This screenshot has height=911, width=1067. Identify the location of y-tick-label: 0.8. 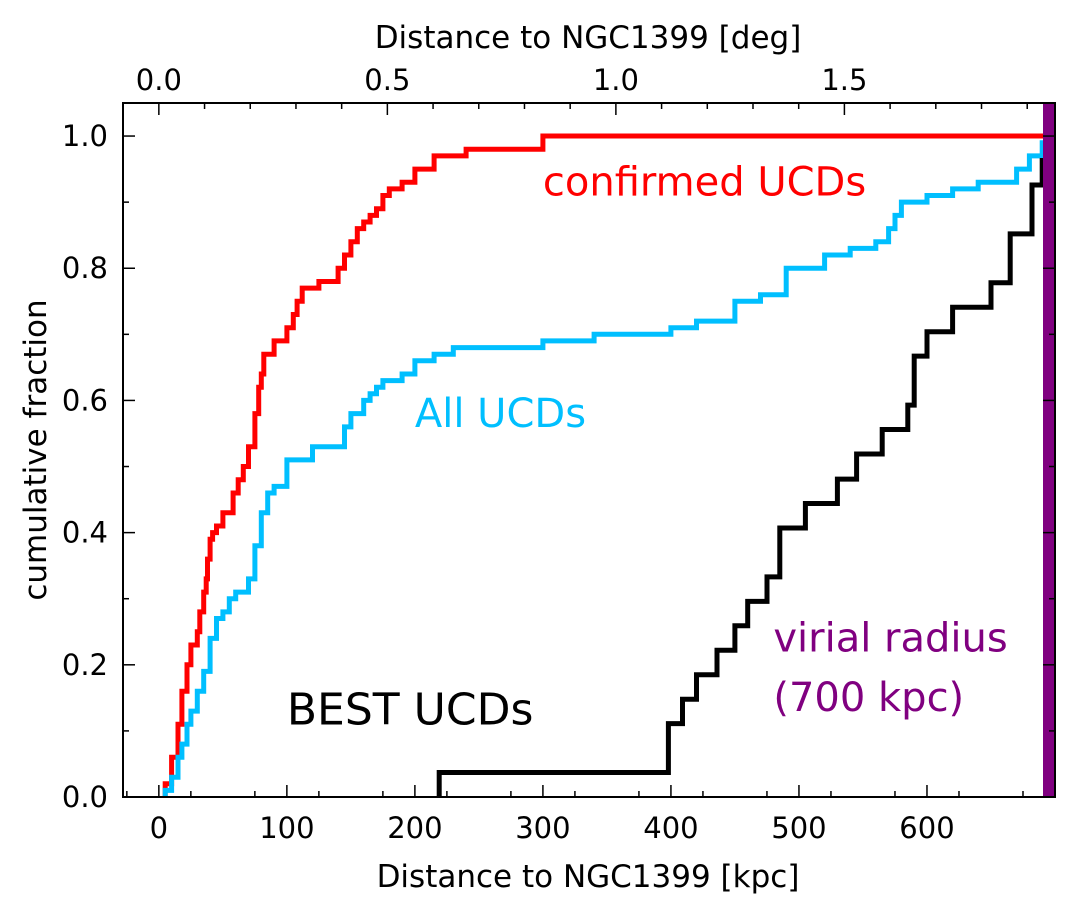
(85, 268).